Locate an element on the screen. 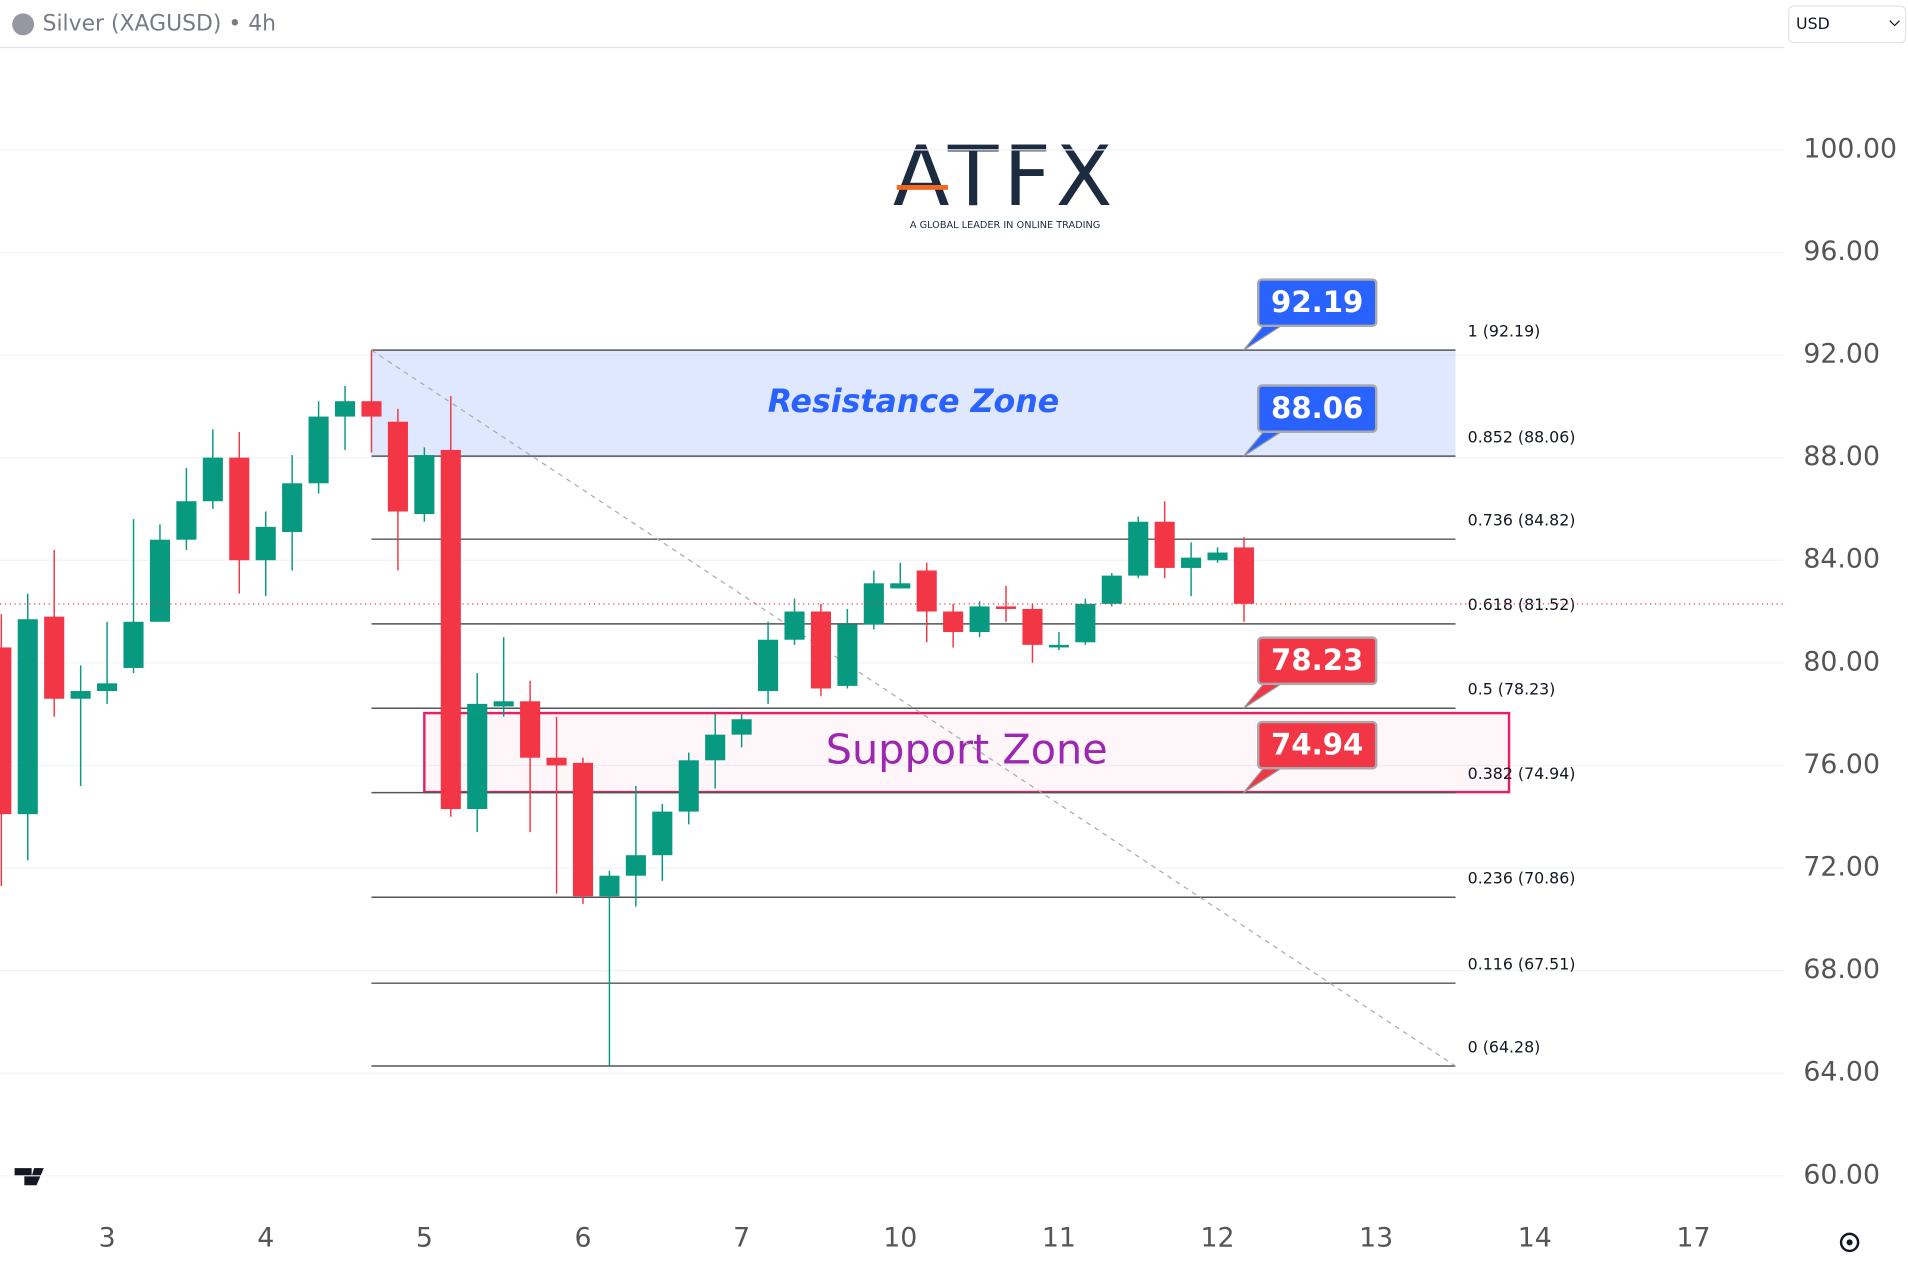  callout-label: 74.94 is located at coordinates (1317, 744).